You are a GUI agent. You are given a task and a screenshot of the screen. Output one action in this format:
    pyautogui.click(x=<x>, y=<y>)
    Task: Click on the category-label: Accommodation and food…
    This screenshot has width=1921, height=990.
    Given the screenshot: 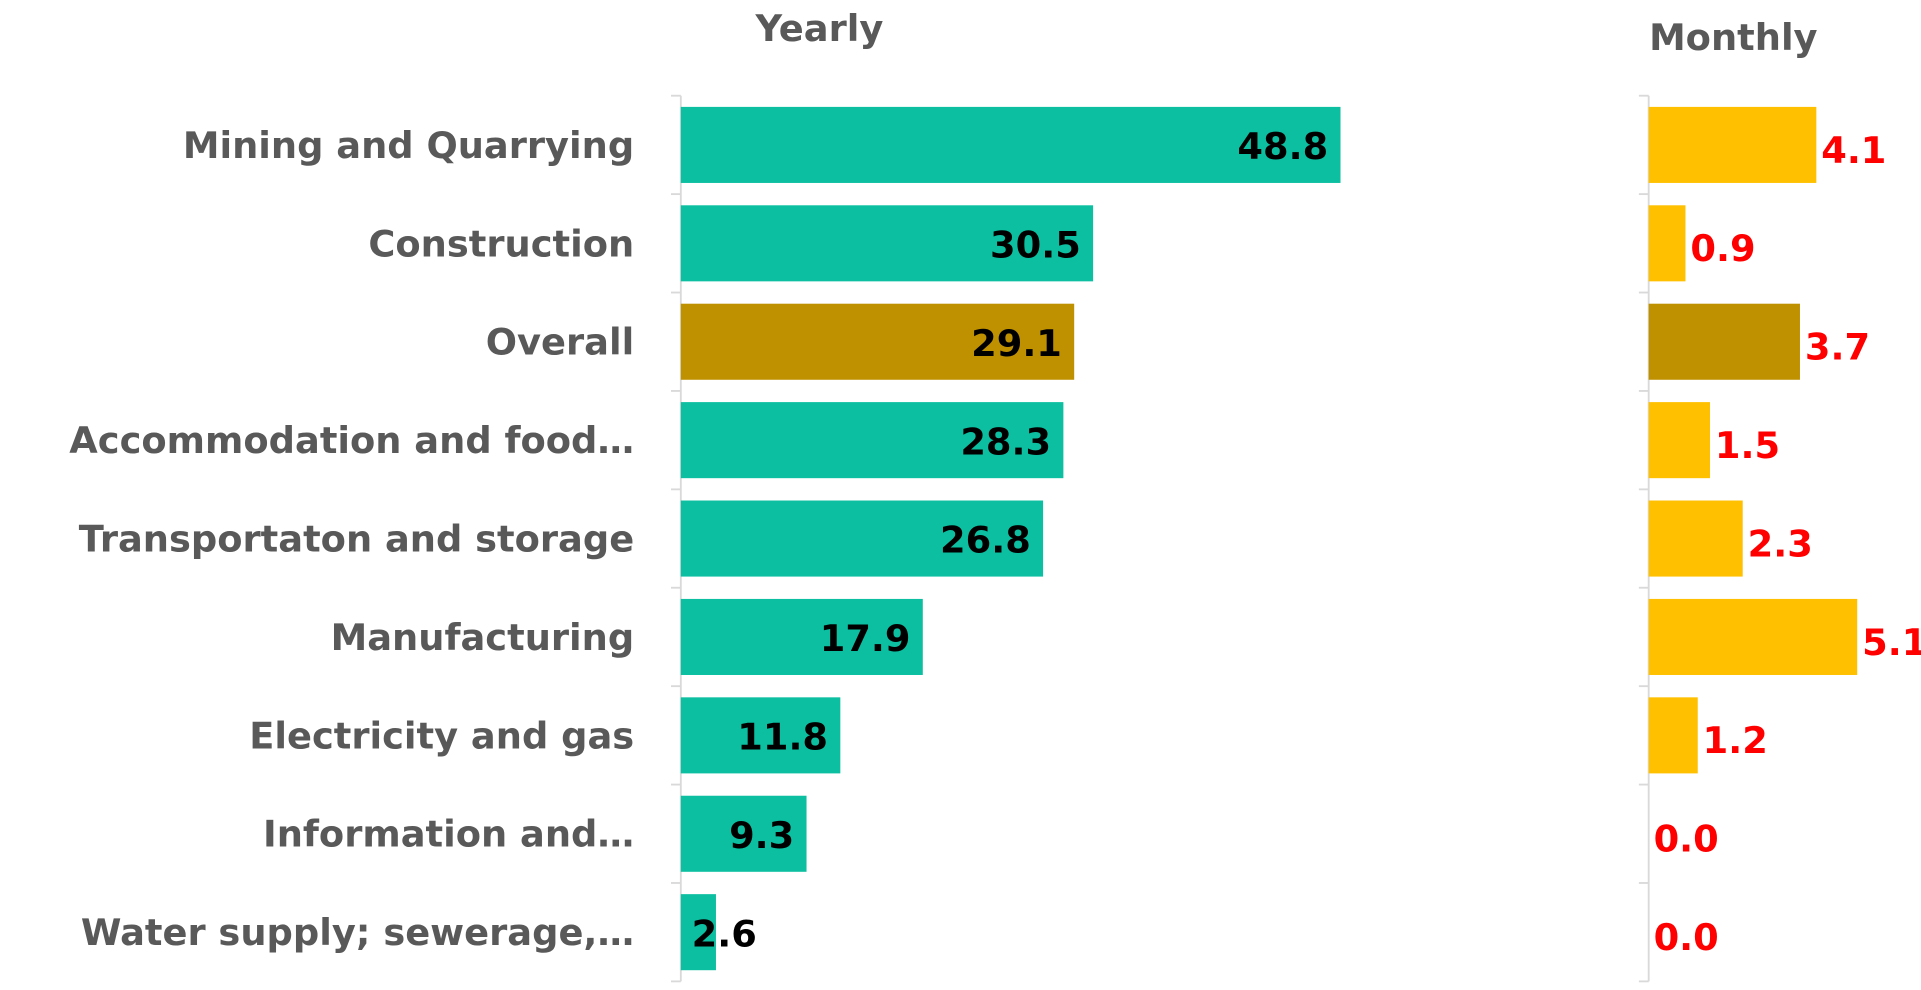 What is the action you would take?
    pyautogui.click(x=351, y=440)
    